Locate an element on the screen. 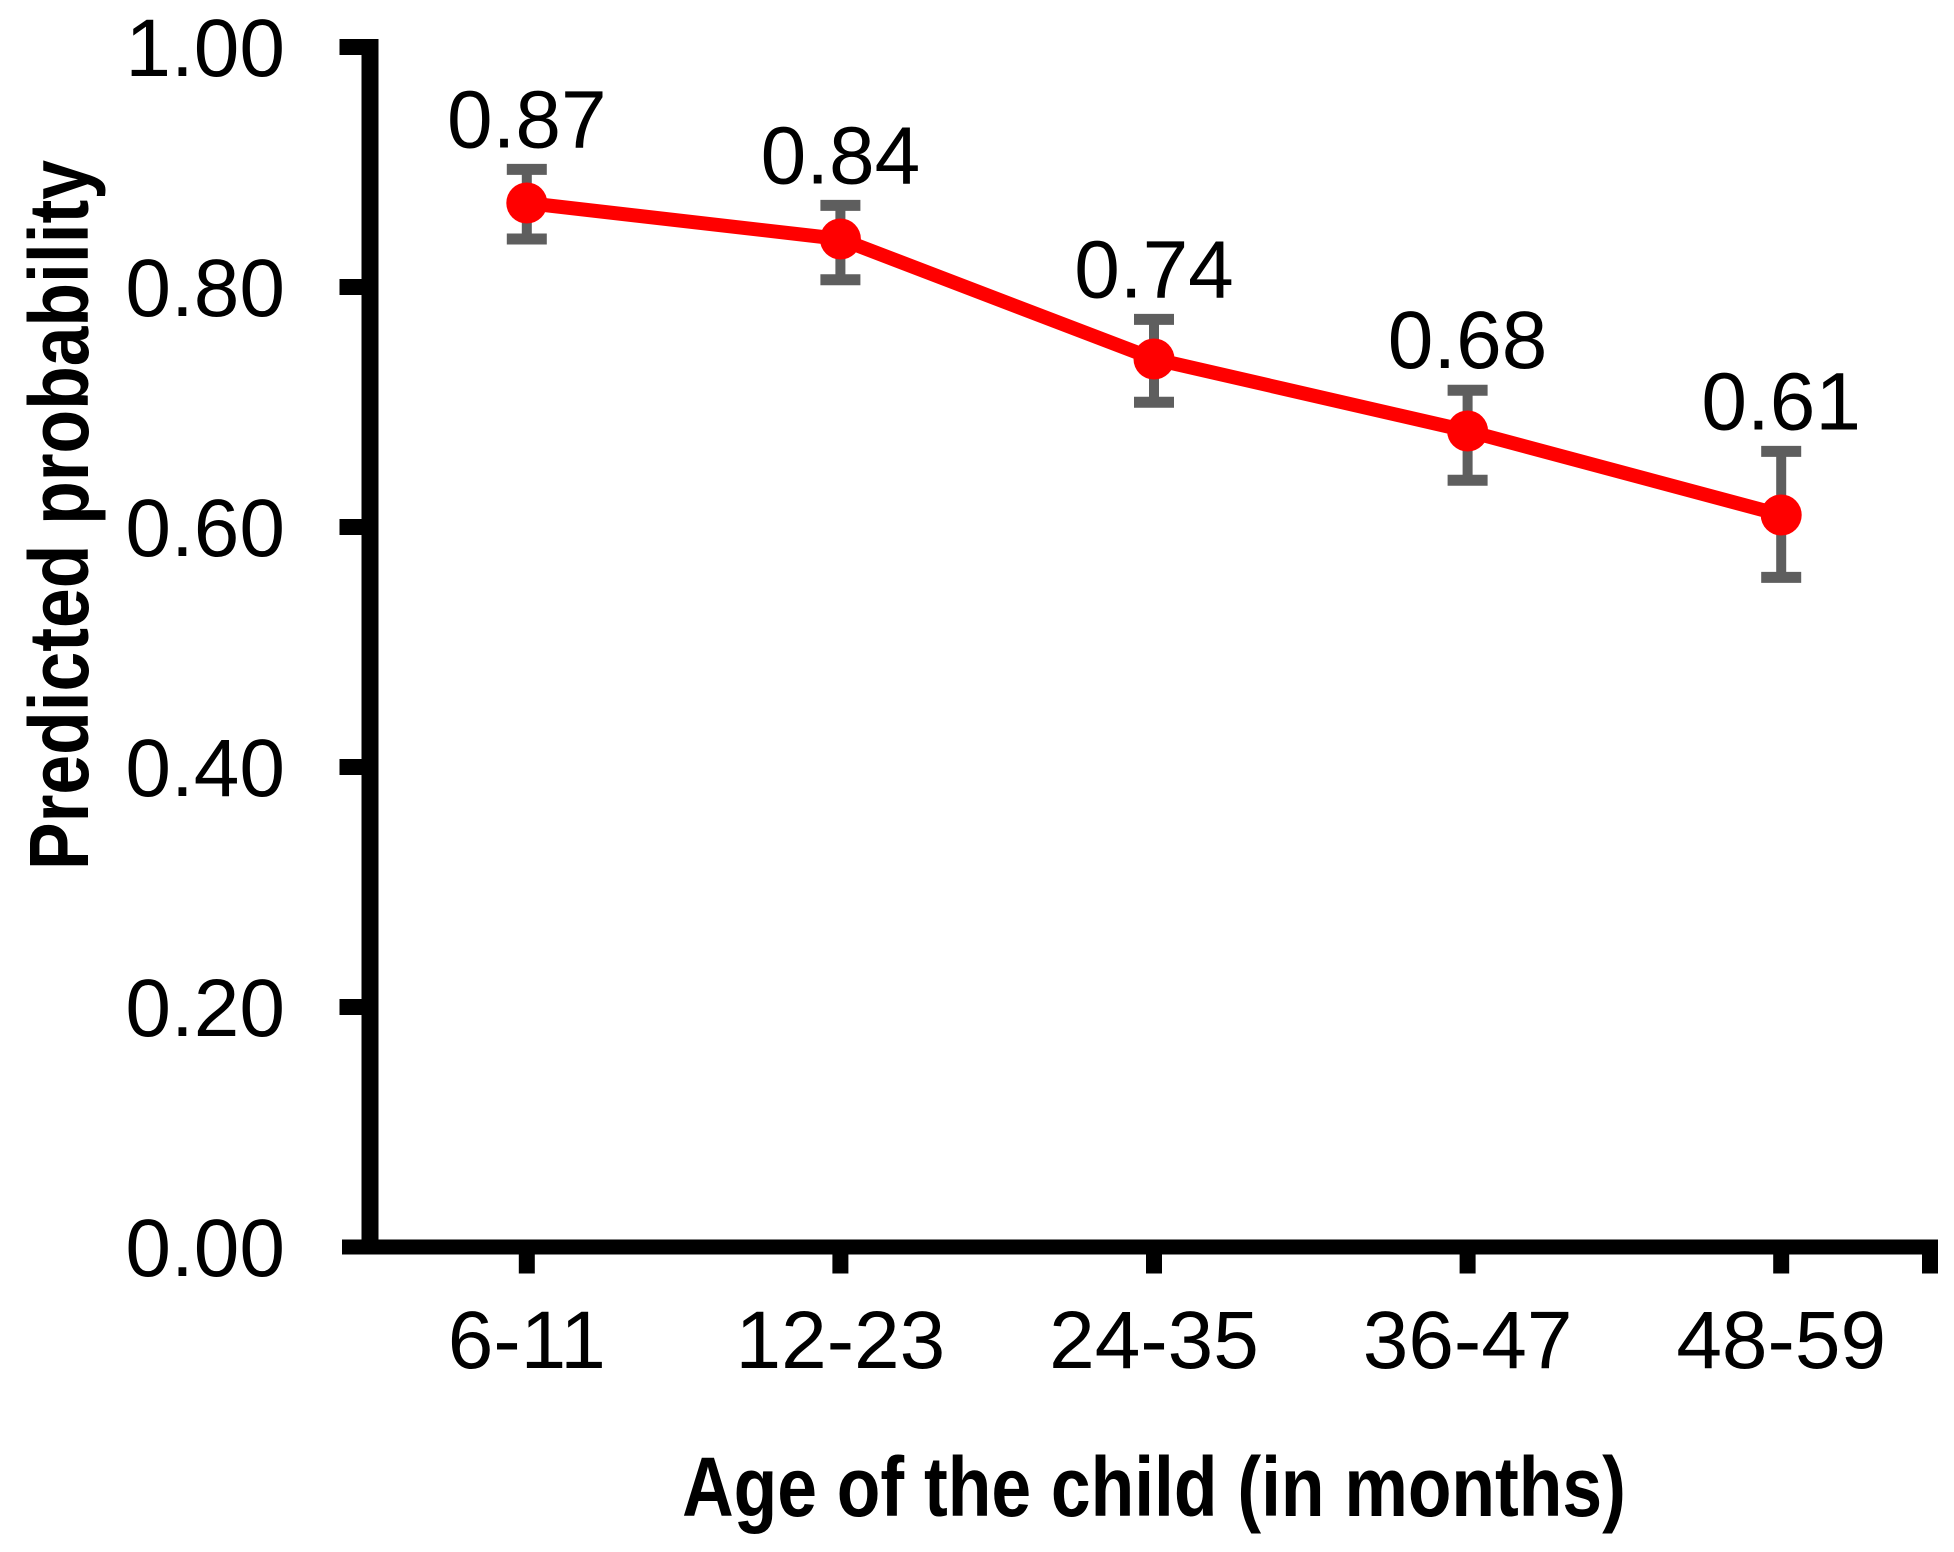  y-tick-label: 0.20 is located at coordinates (205, 1008).